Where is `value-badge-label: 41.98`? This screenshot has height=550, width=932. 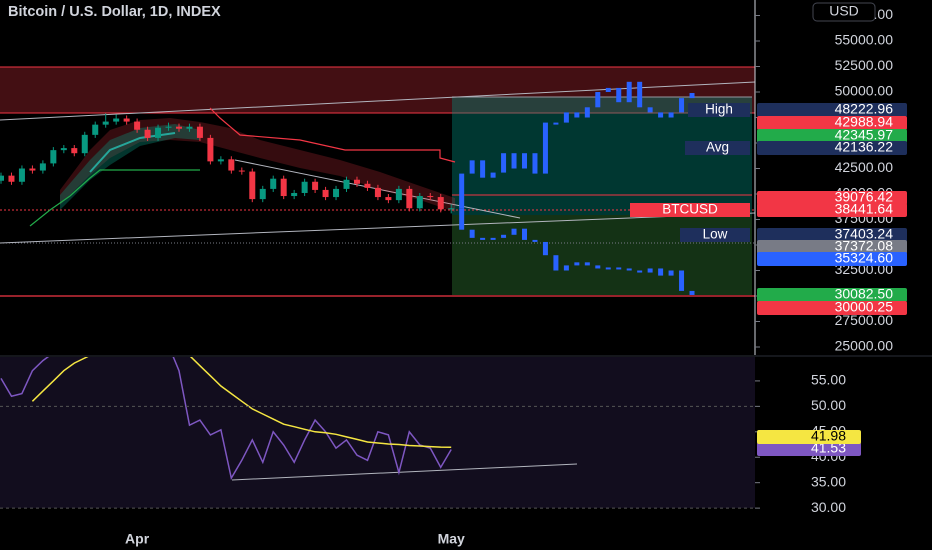 value-badge-label: 41.98 is located at coordinates (828, 436).